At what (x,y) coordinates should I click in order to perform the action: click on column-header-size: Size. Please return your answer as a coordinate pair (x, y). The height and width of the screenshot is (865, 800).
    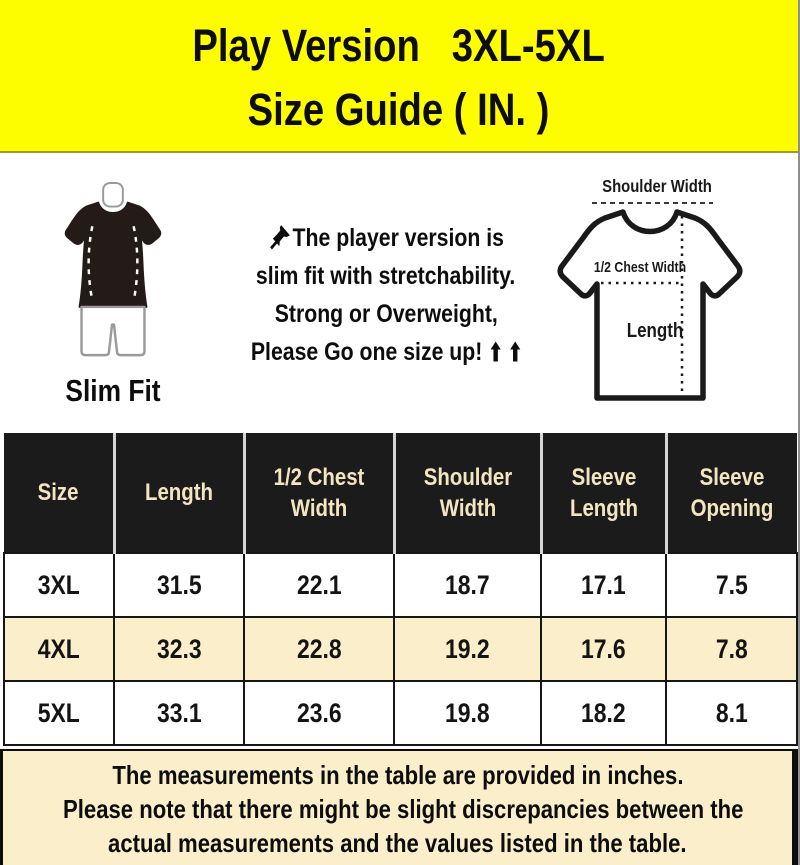
    Looking at the image, I should click on (60, 493).